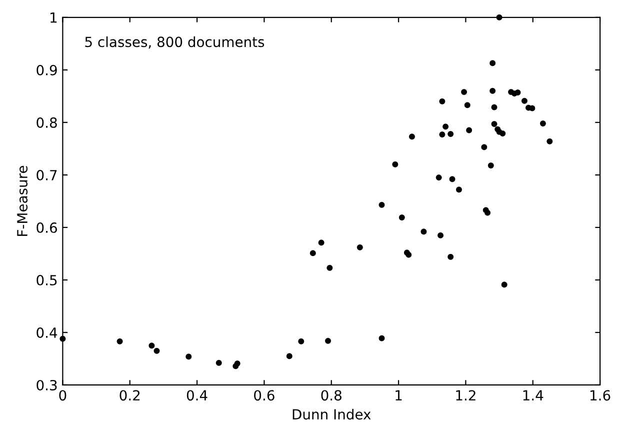  I want to click on x-tick-label: 0.8, so click(331, 395).